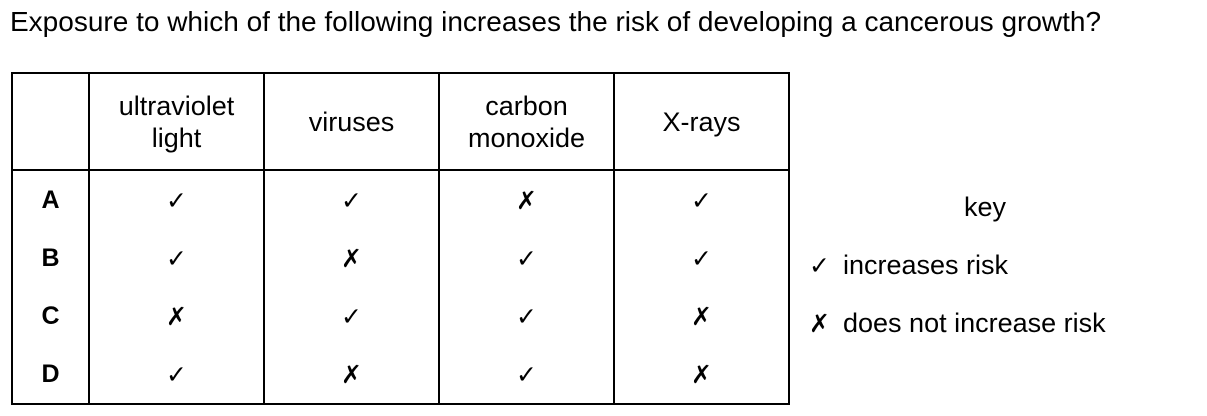  I want to click on header-line: carbon, so click(526, 105).